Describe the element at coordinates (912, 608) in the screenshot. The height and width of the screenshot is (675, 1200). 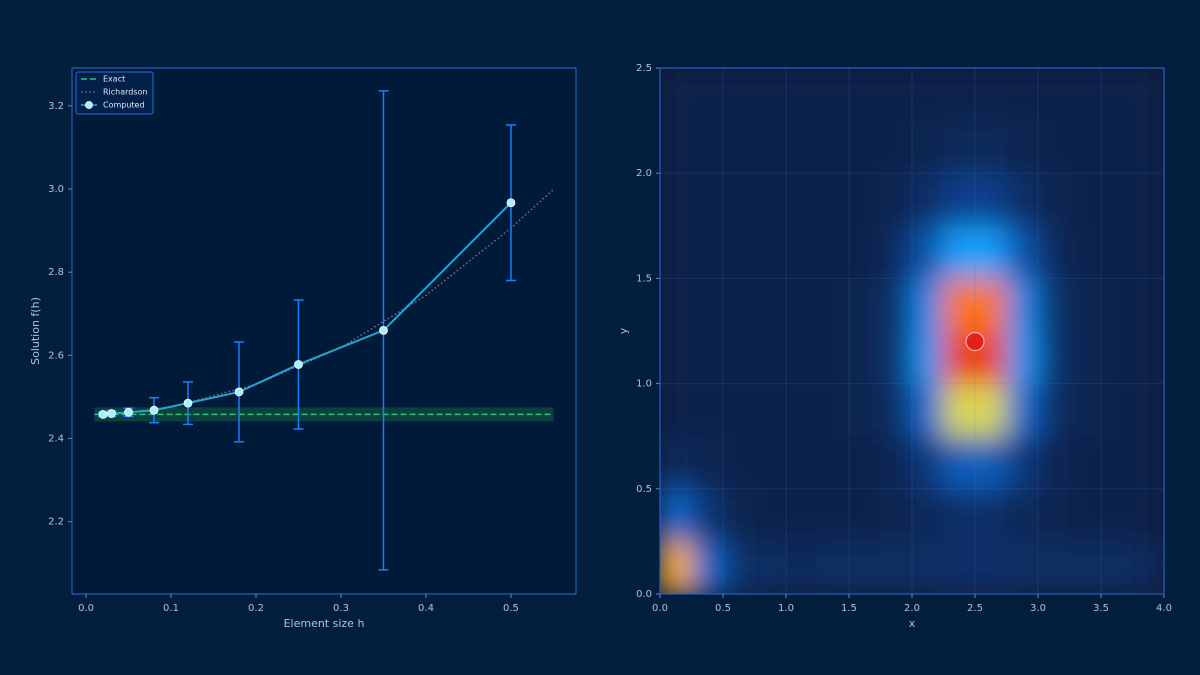
I see `x-tick-label: 2.0` at that location.